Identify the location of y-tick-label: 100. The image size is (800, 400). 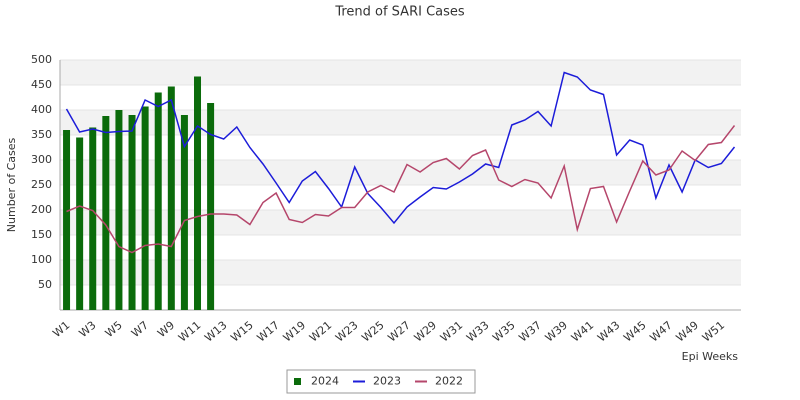
(41, 259).